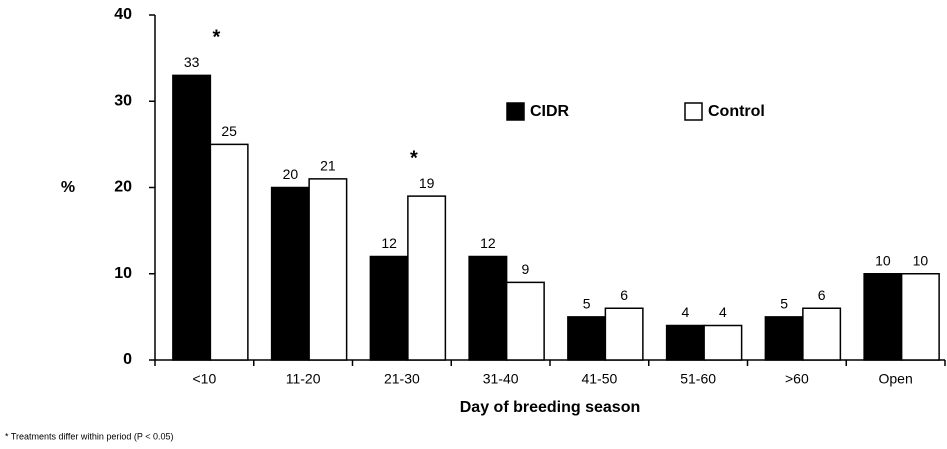 The height and width of the screenshot is (449, 947). What do you see at coordinates (123, 14) in the screenshot?
I see `y-tick-label: 40` at bounding box center [123, 14].